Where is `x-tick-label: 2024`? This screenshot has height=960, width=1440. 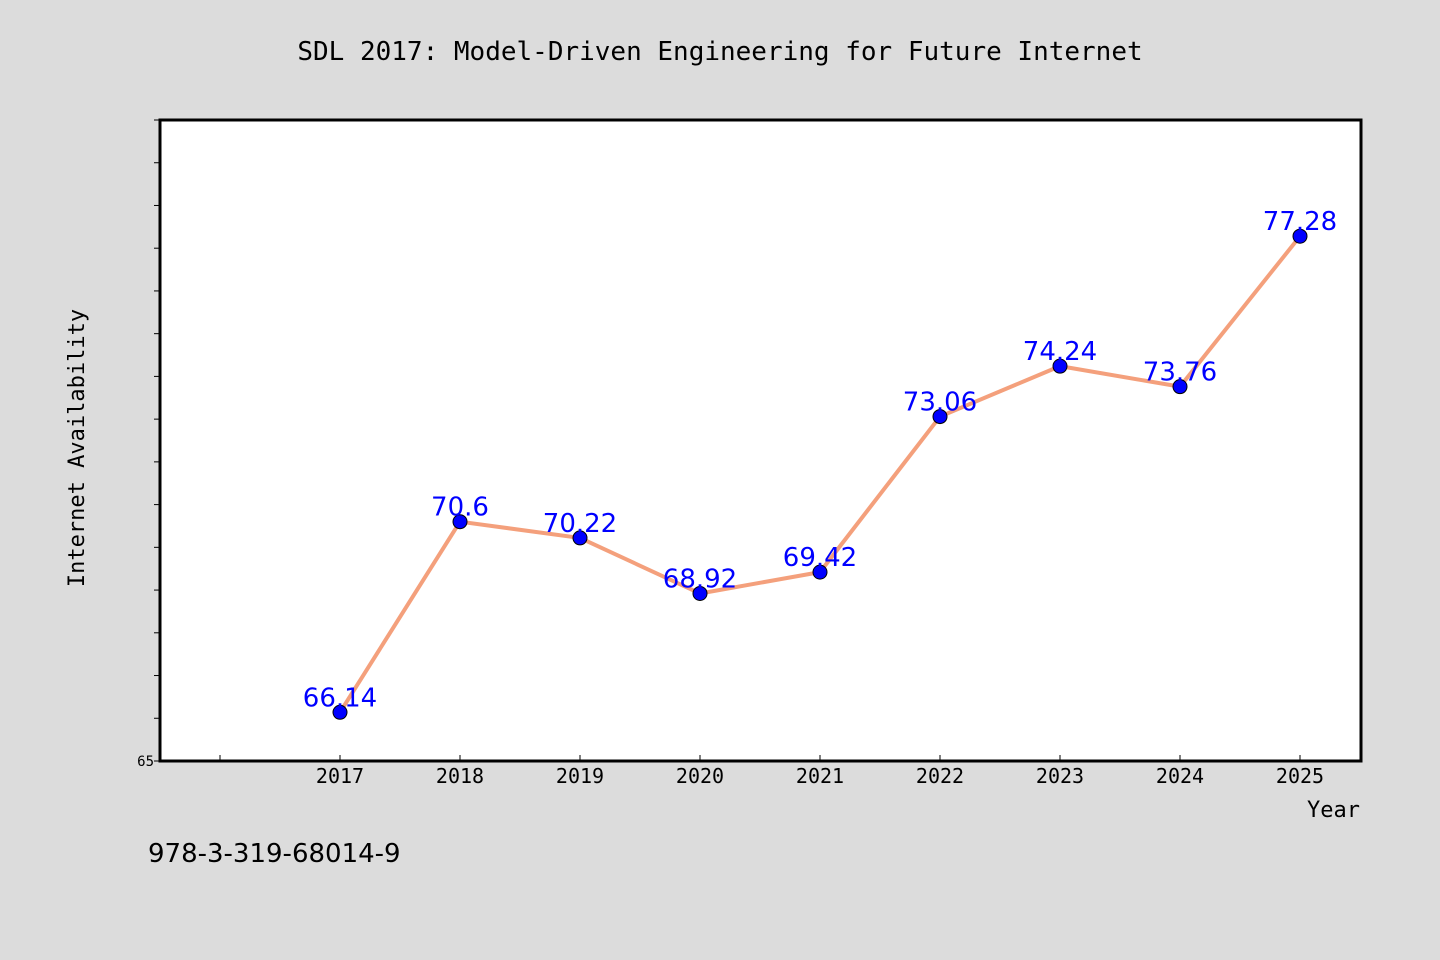
x-tick-label: 2024 is located at coordinates (1180, 776).